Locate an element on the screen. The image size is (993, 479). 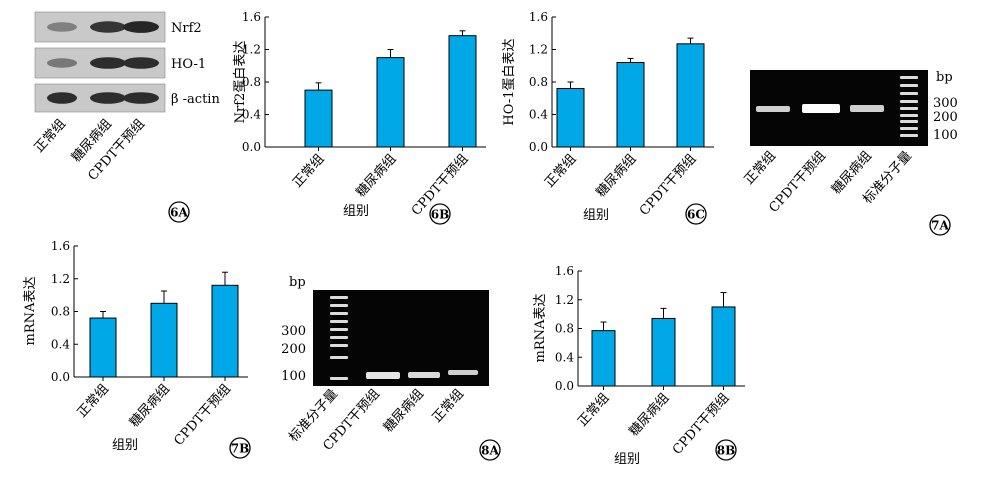
panel-tag-label: 8A is located at coordinates (490, 451).